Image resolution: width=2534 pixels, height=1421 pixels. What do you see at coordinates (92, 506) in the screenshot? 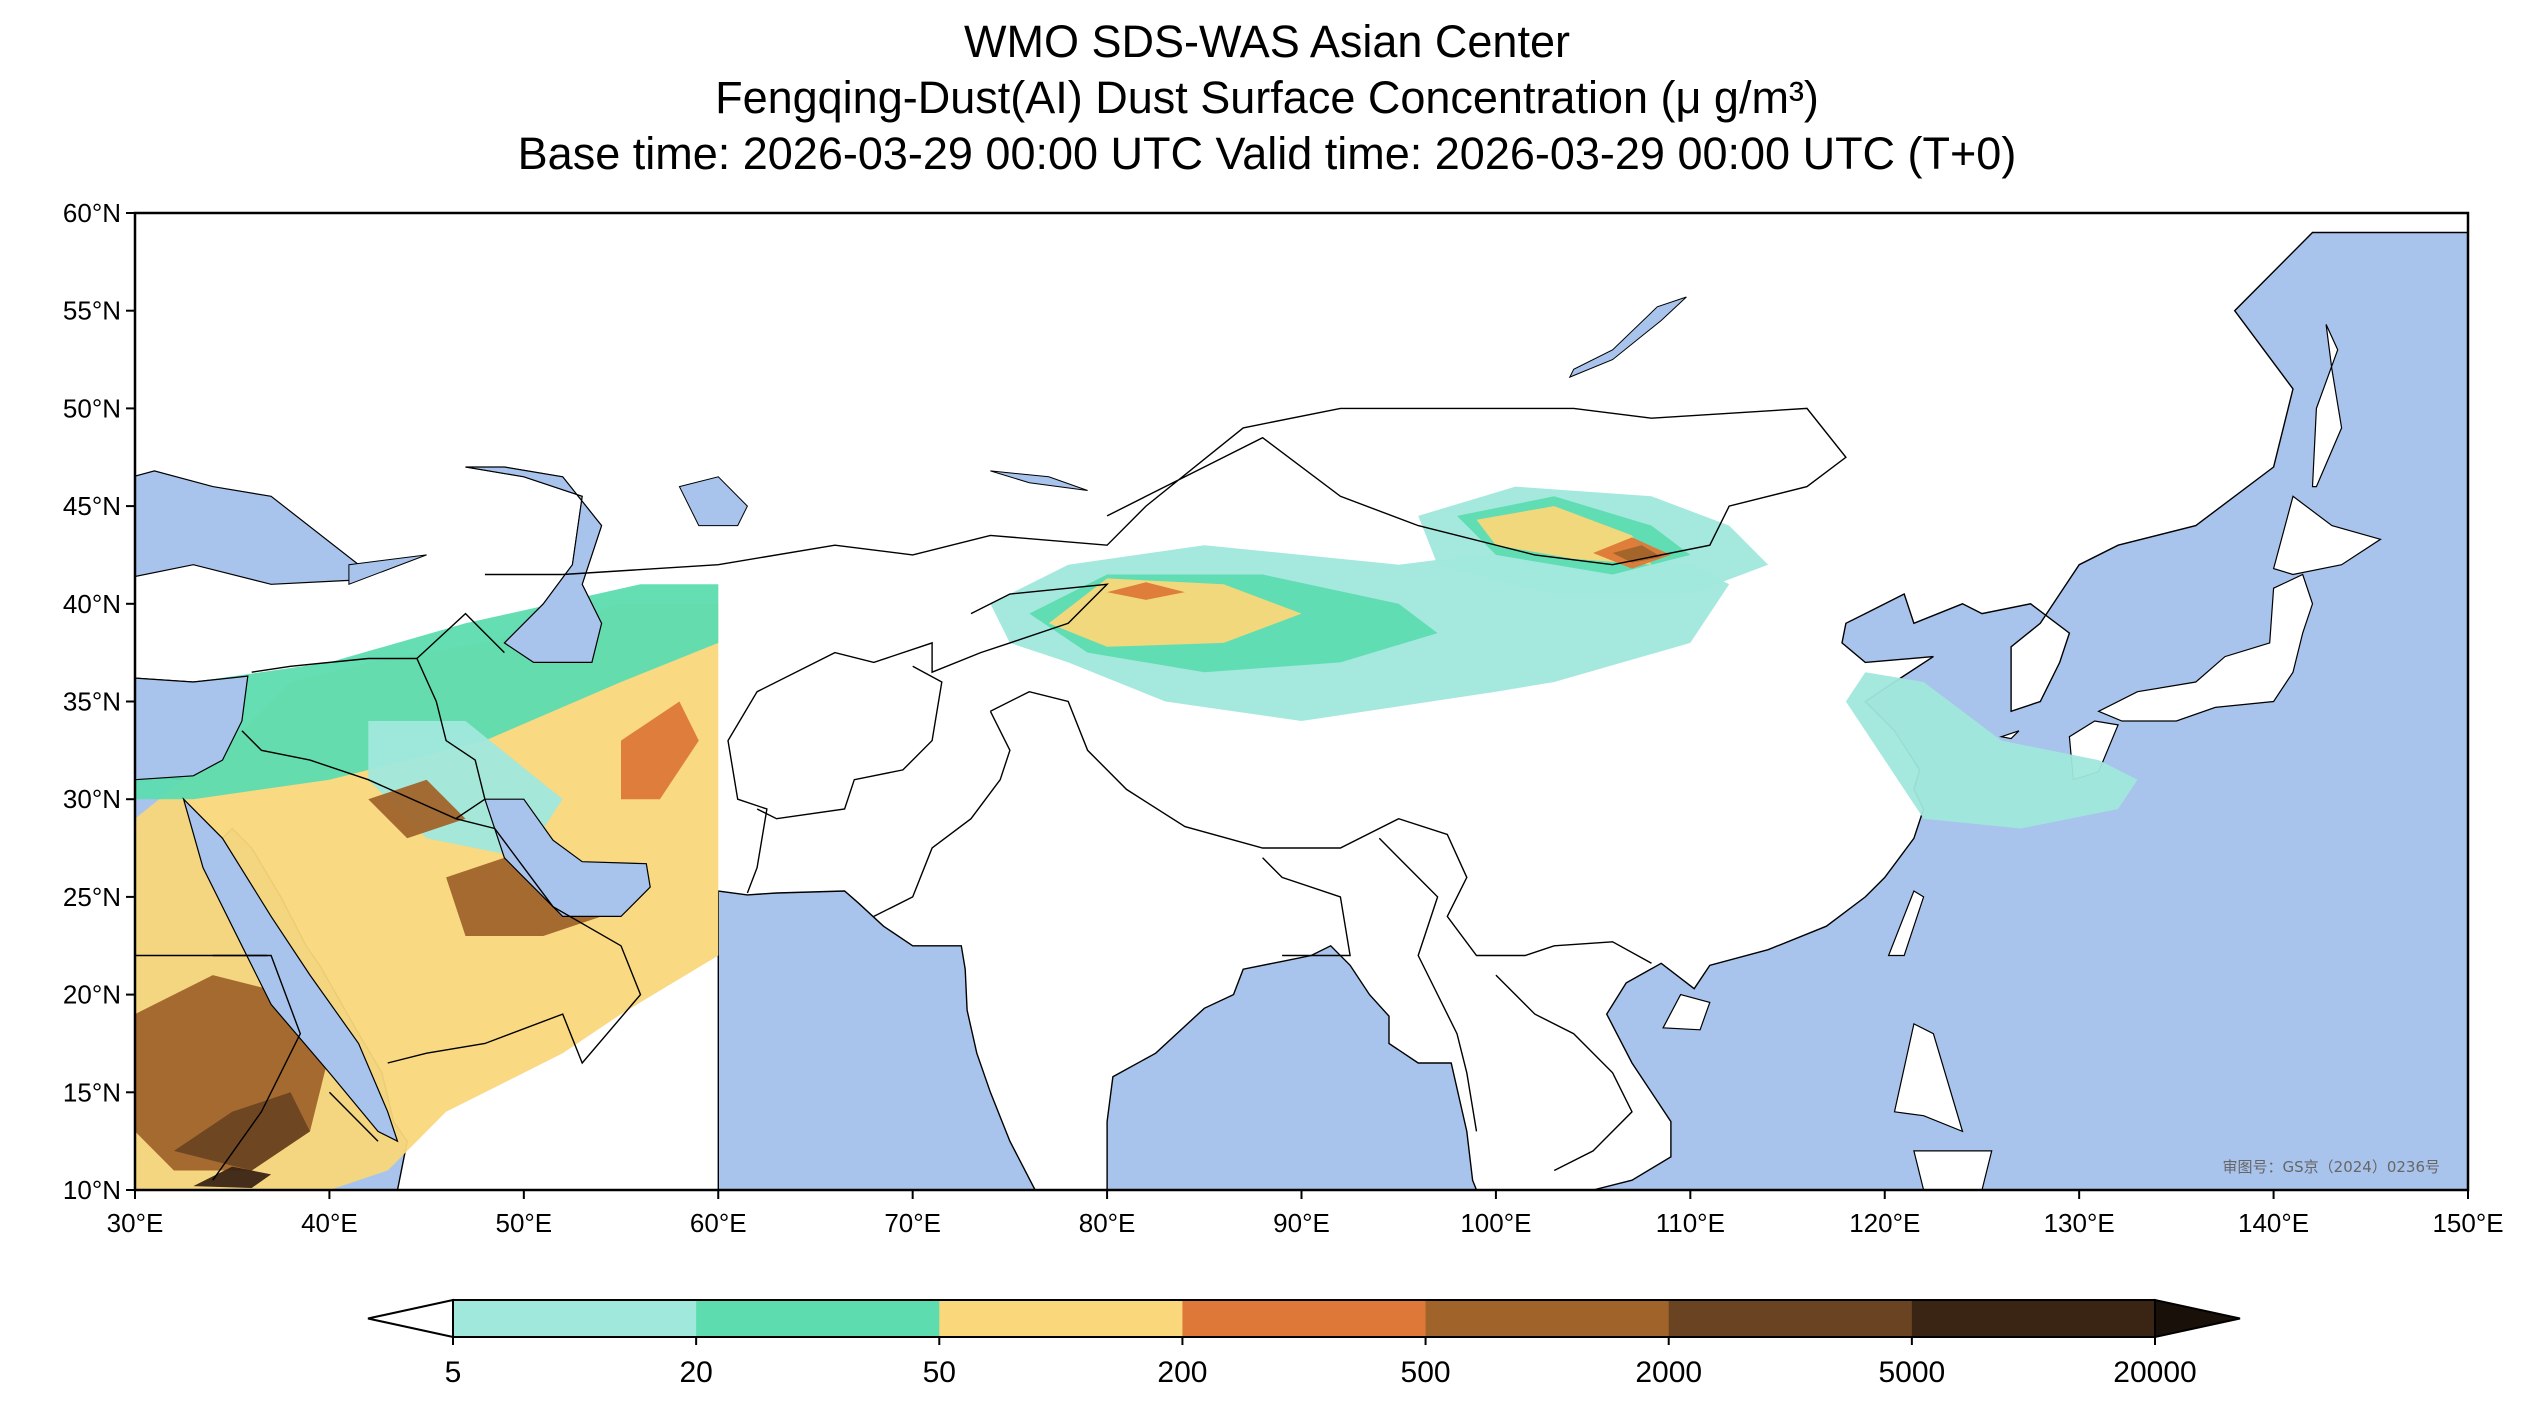
I see `lat-tick-label: 45°N` at bounding box center [92, 506].